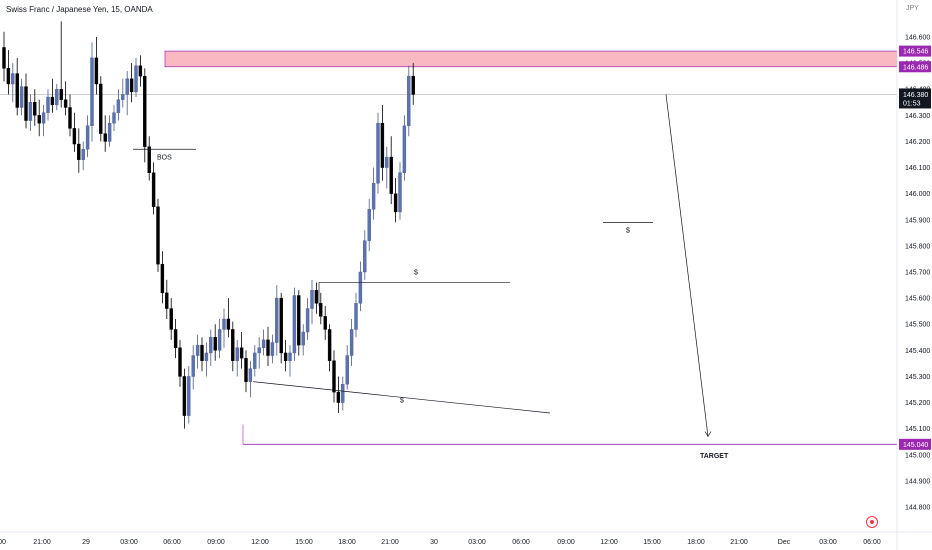 The image size is (932, 550). Describe the element at coordinates (416, 272) in the screenshot. I see `liquidity-top-label: $` at that location.